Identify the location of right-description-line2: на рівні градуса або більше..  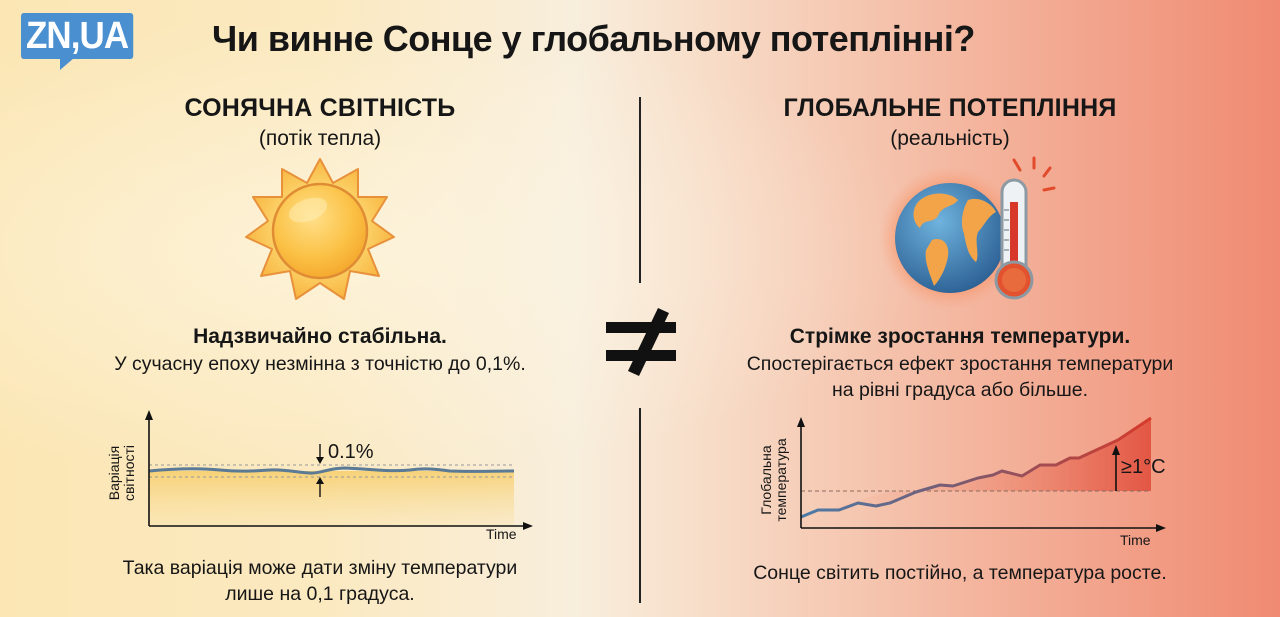
(960, 390).